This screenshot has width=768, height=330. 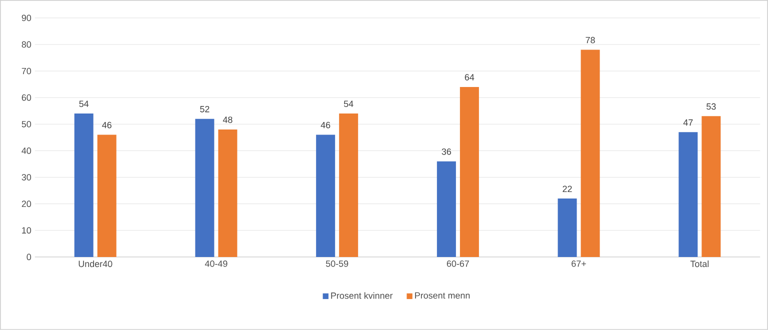 I want to click on x-tick-label: Total, so click(x=699, y=264).